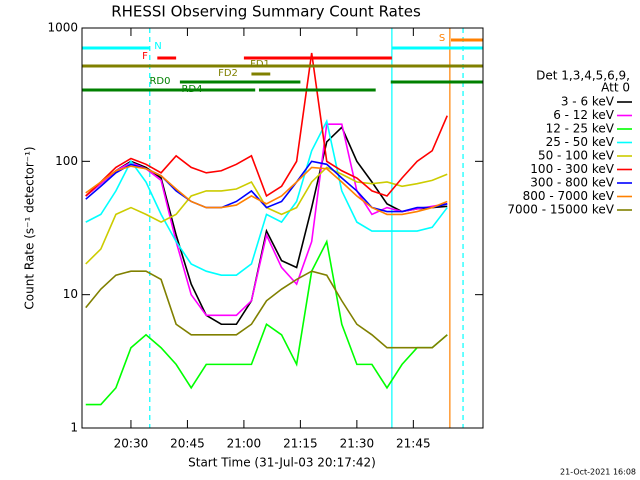  What do you see at coordinates (260, 64) in the screenshot?
I see `flag-label: FD1` at bounding box center [260, 64].